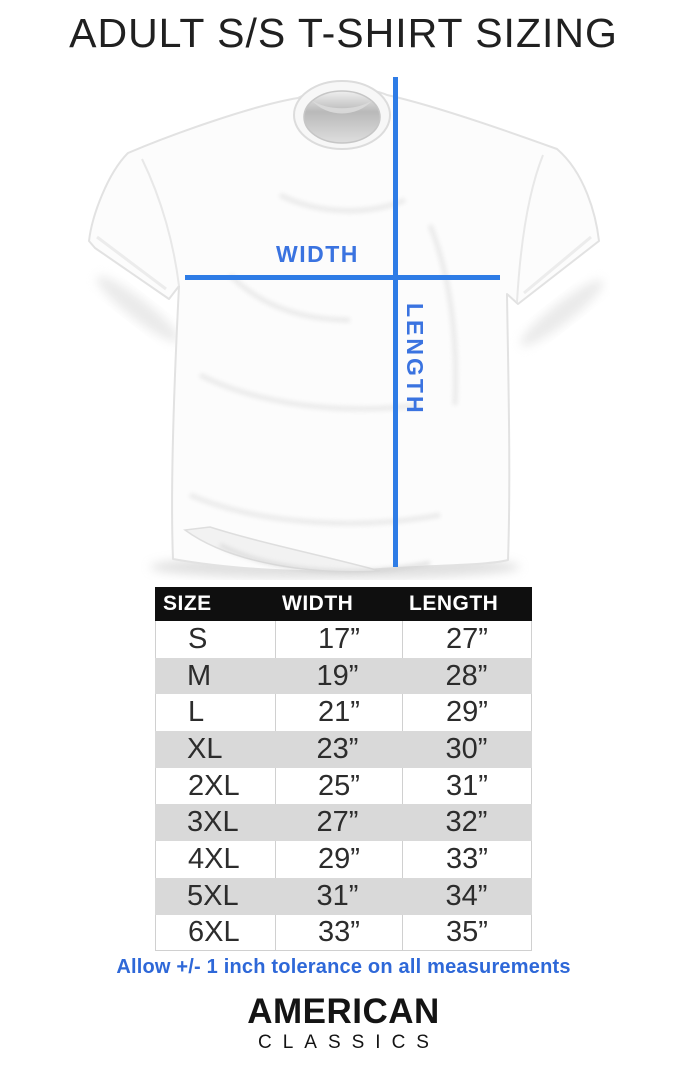 Image resolution: width=687 pixels, height=1080 pixels. Describe the element at coordinates (562, 313) in the screenshot. I see `sleeve-shadow-right` at that location.